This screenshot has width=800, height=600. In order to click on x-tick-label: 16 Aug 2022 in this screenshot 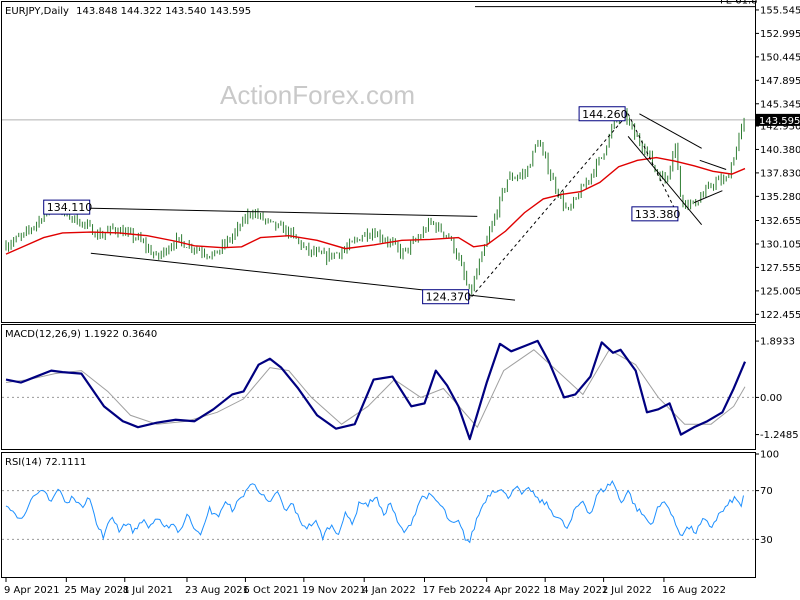, I will do `click(694, 590)`.